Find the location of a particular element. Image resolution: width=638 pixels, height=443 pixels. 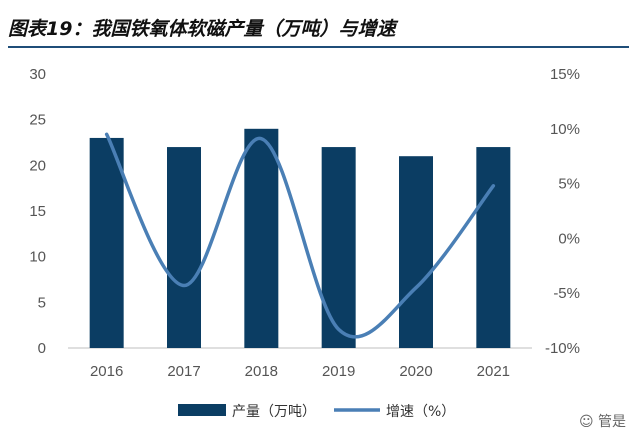

left-tick-label: 10 is located at coordinates (37, 257).